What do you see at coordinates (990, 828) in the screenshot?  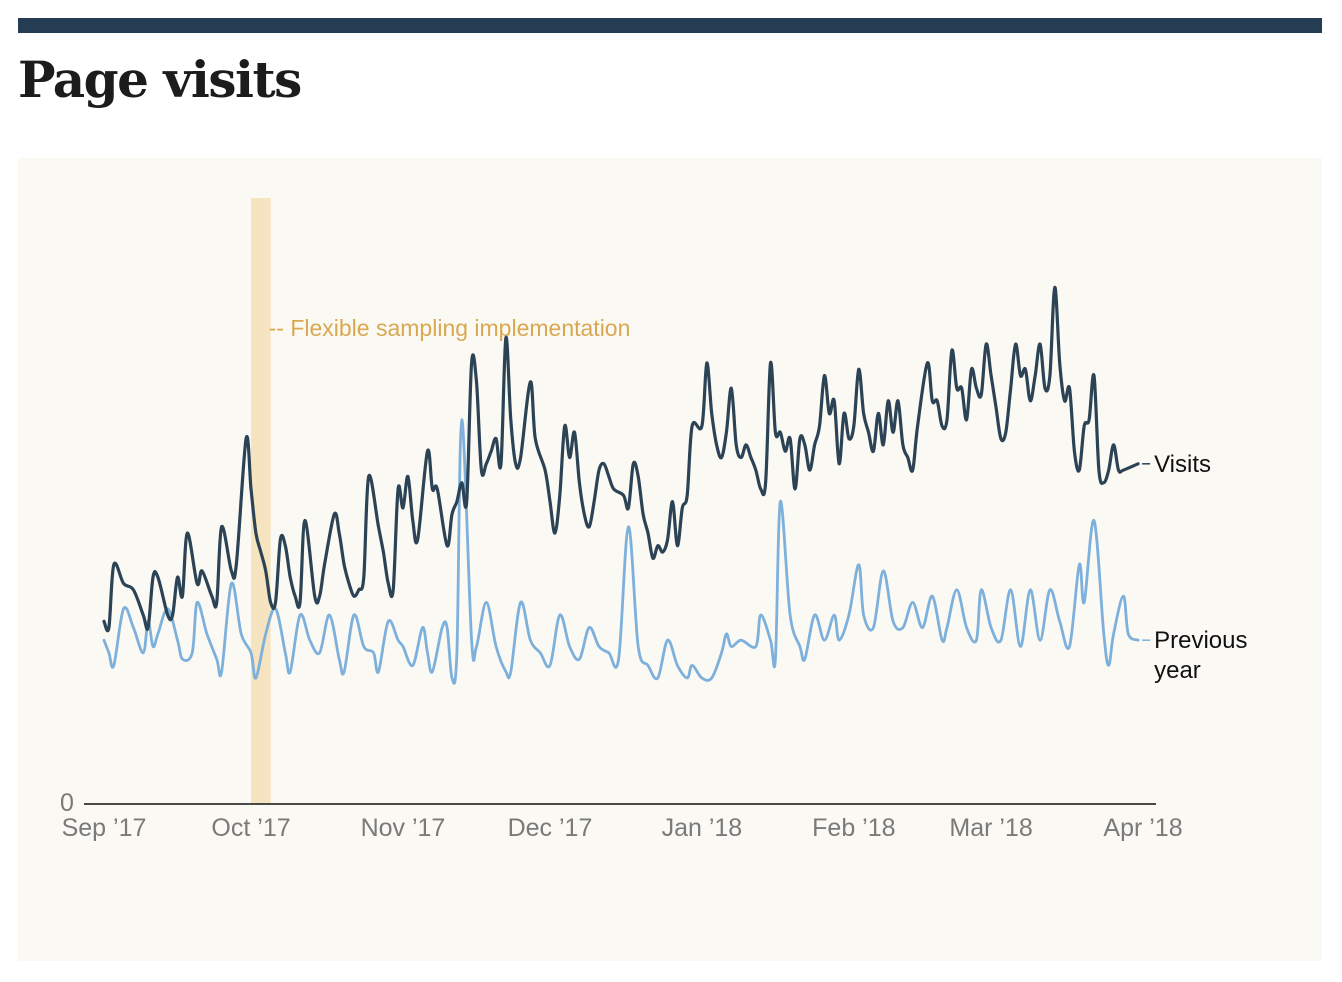 I see `x-tick-label: Mar ’18` at bounding box center [990, 828].